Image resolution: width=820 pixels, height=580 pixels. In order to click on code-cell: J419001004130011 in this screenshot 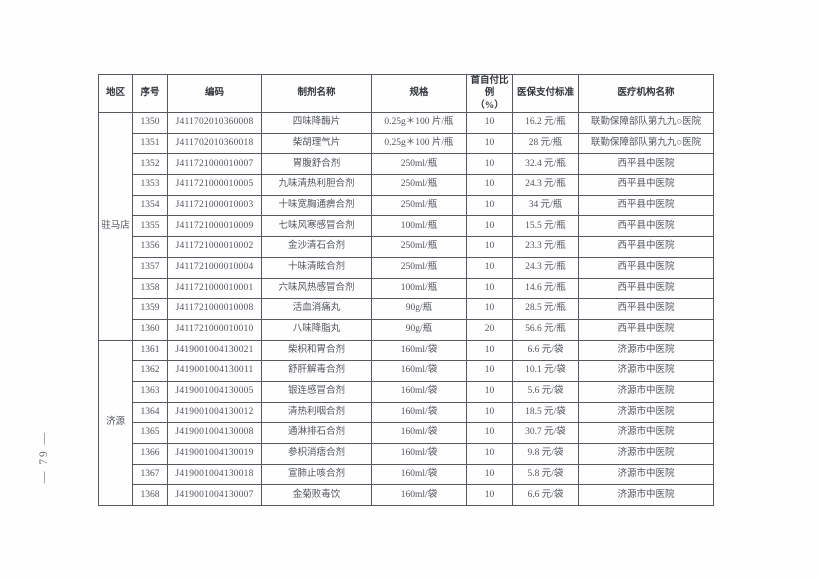, I will do `click(214, 371)`.